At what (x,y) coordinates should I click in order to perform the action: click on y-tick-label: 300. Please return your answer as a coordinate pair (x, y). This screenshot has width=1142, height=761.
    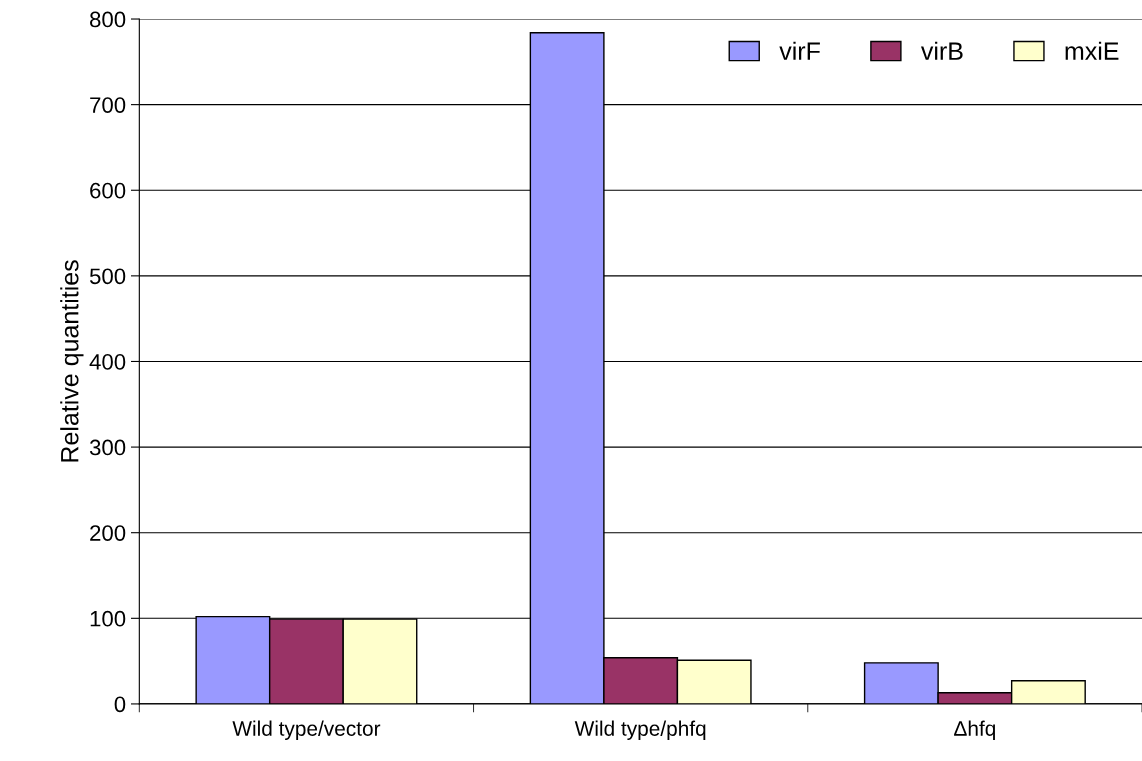
    Looking at the image, I should click on (107, 447).